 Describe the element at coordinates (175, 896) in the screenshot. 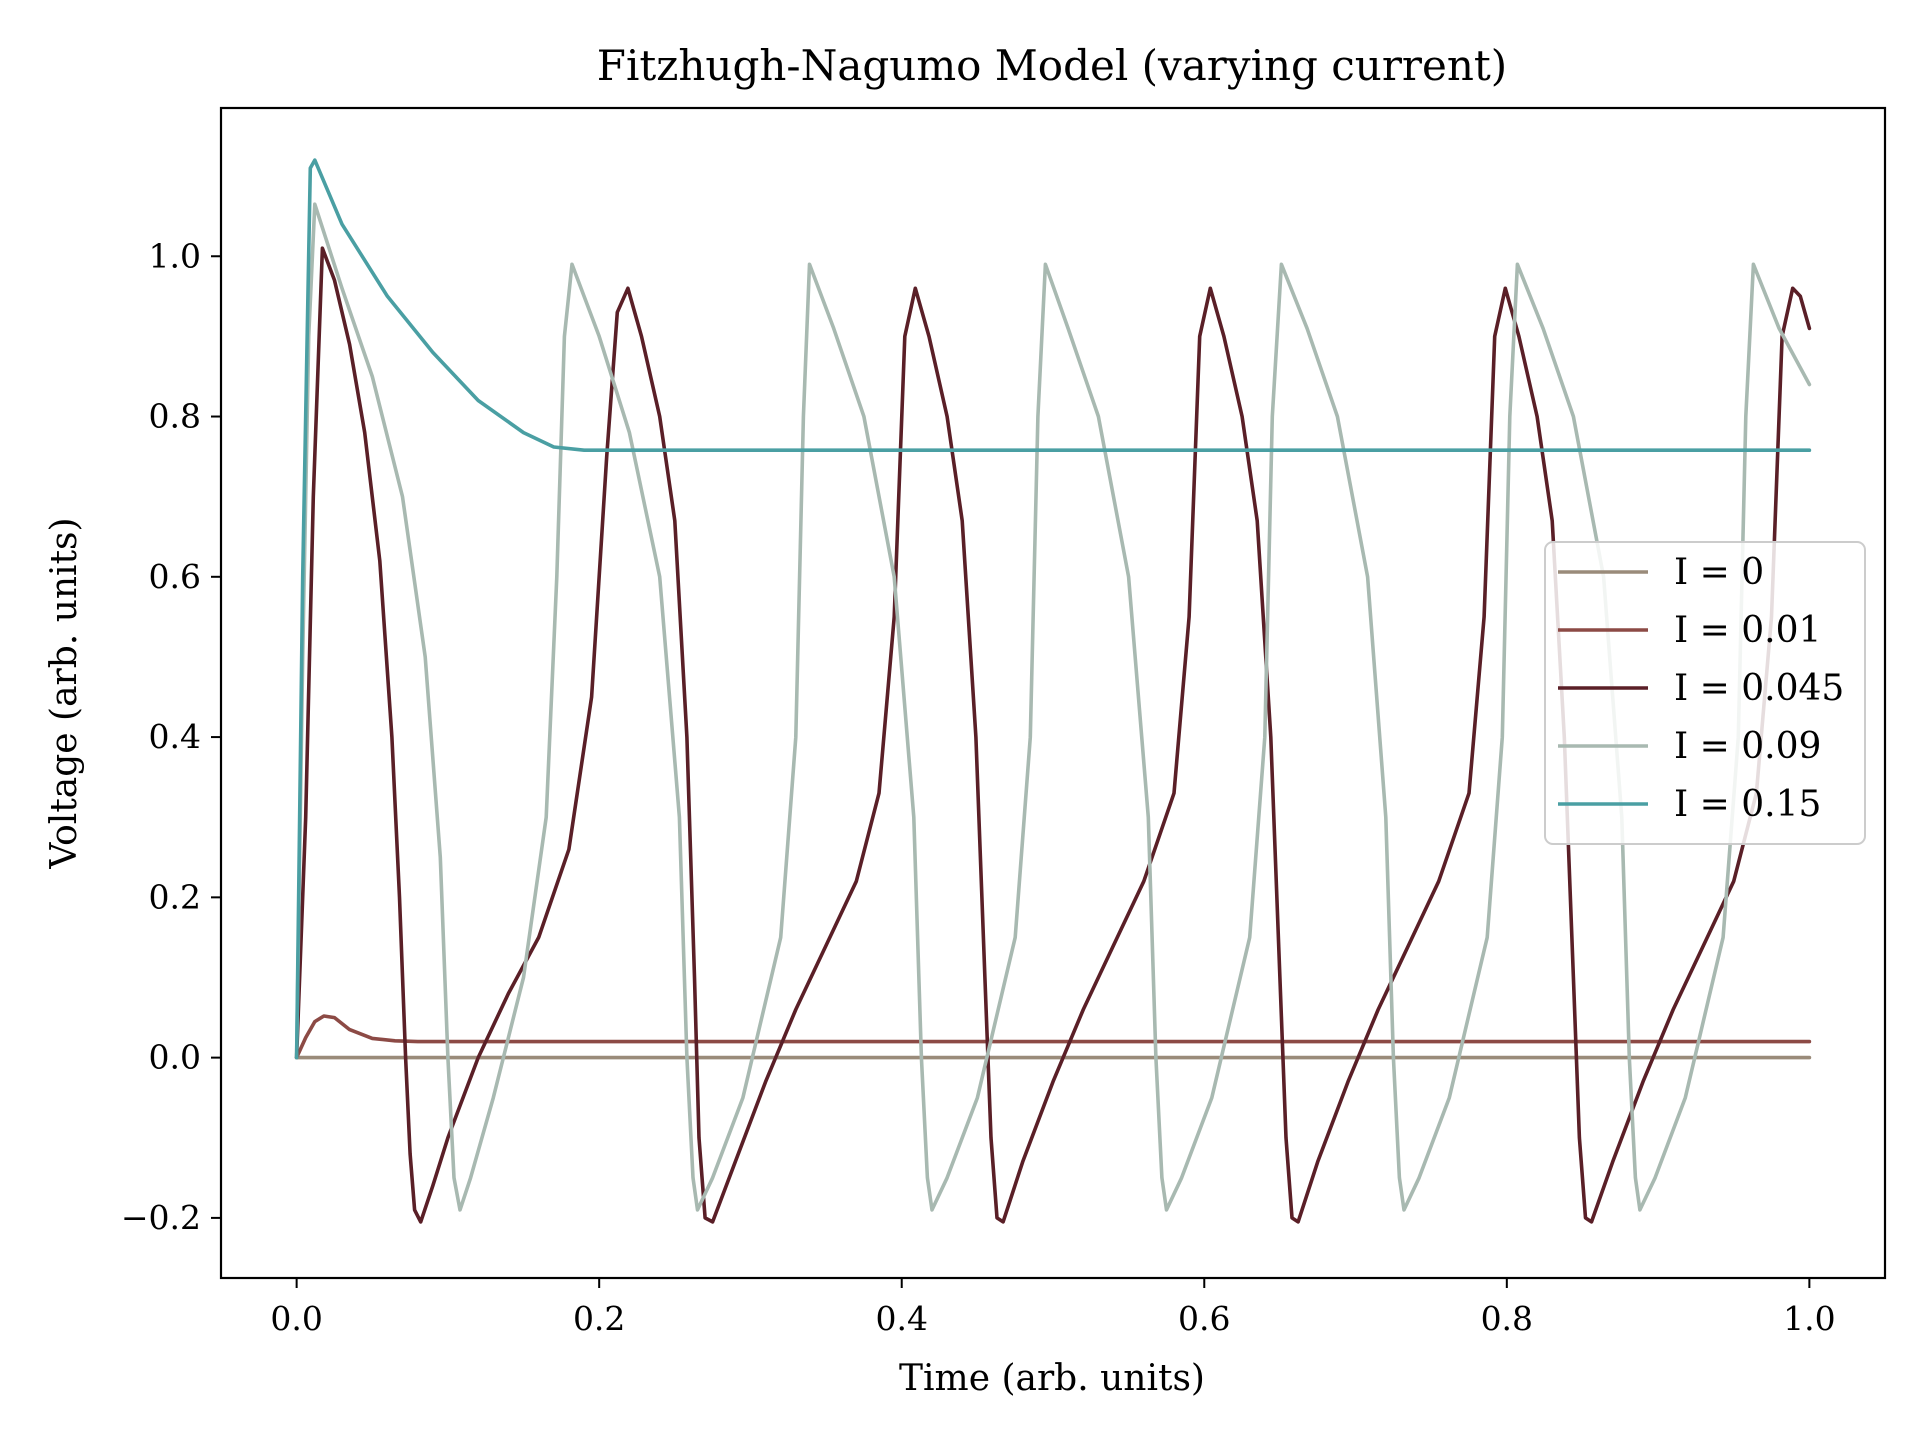

I see `y-tick-label: 0.2` at that location.